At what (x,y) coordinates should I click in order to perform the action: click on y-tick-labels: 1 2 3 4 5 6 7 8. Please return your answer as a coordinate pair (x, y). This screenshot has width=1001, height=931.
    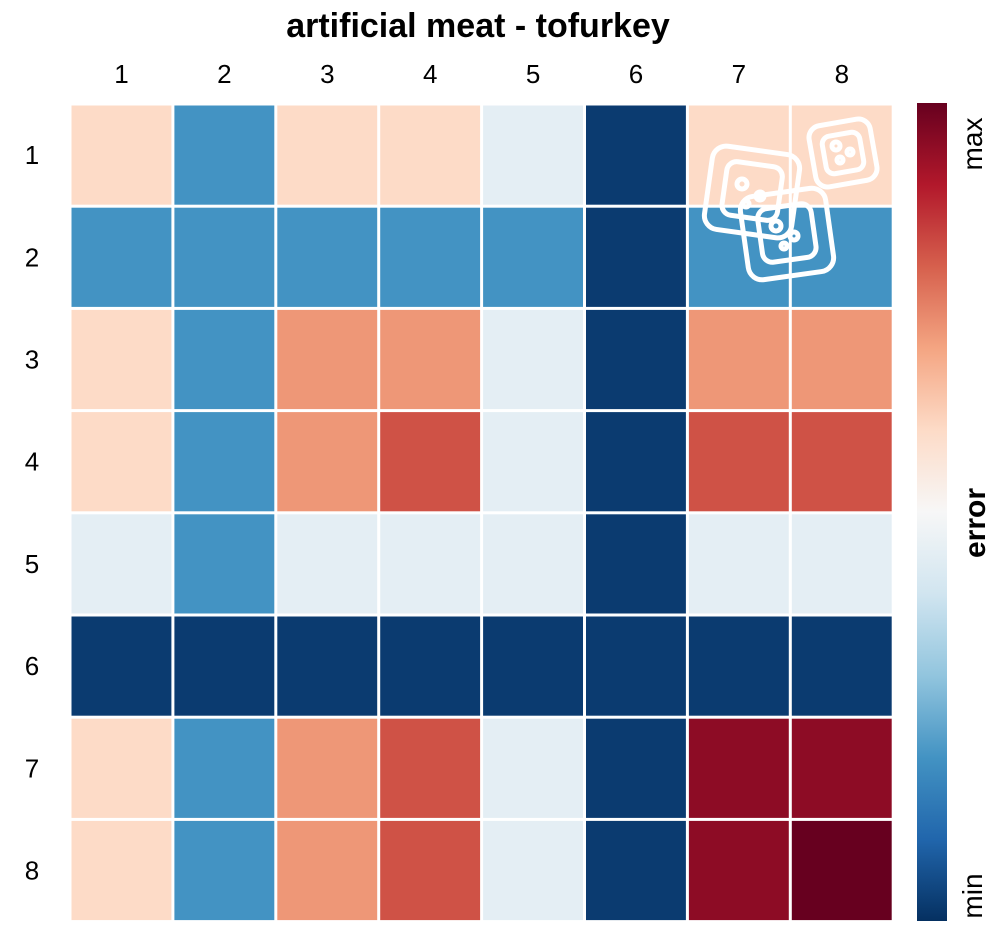
    Looking at the image, I should click on (32, 512).